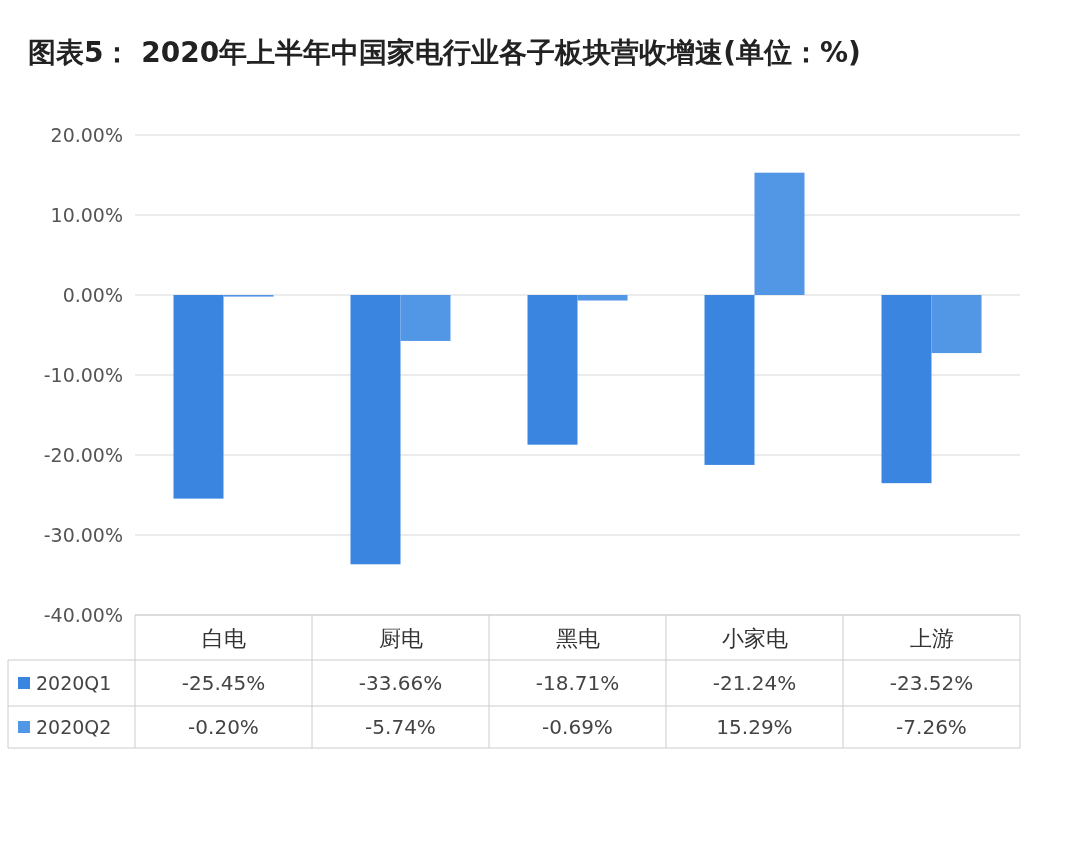  Describe the element at coordinates (83, 534) in the screenshot. I see `y-tick-label: -30.00%` at that location.